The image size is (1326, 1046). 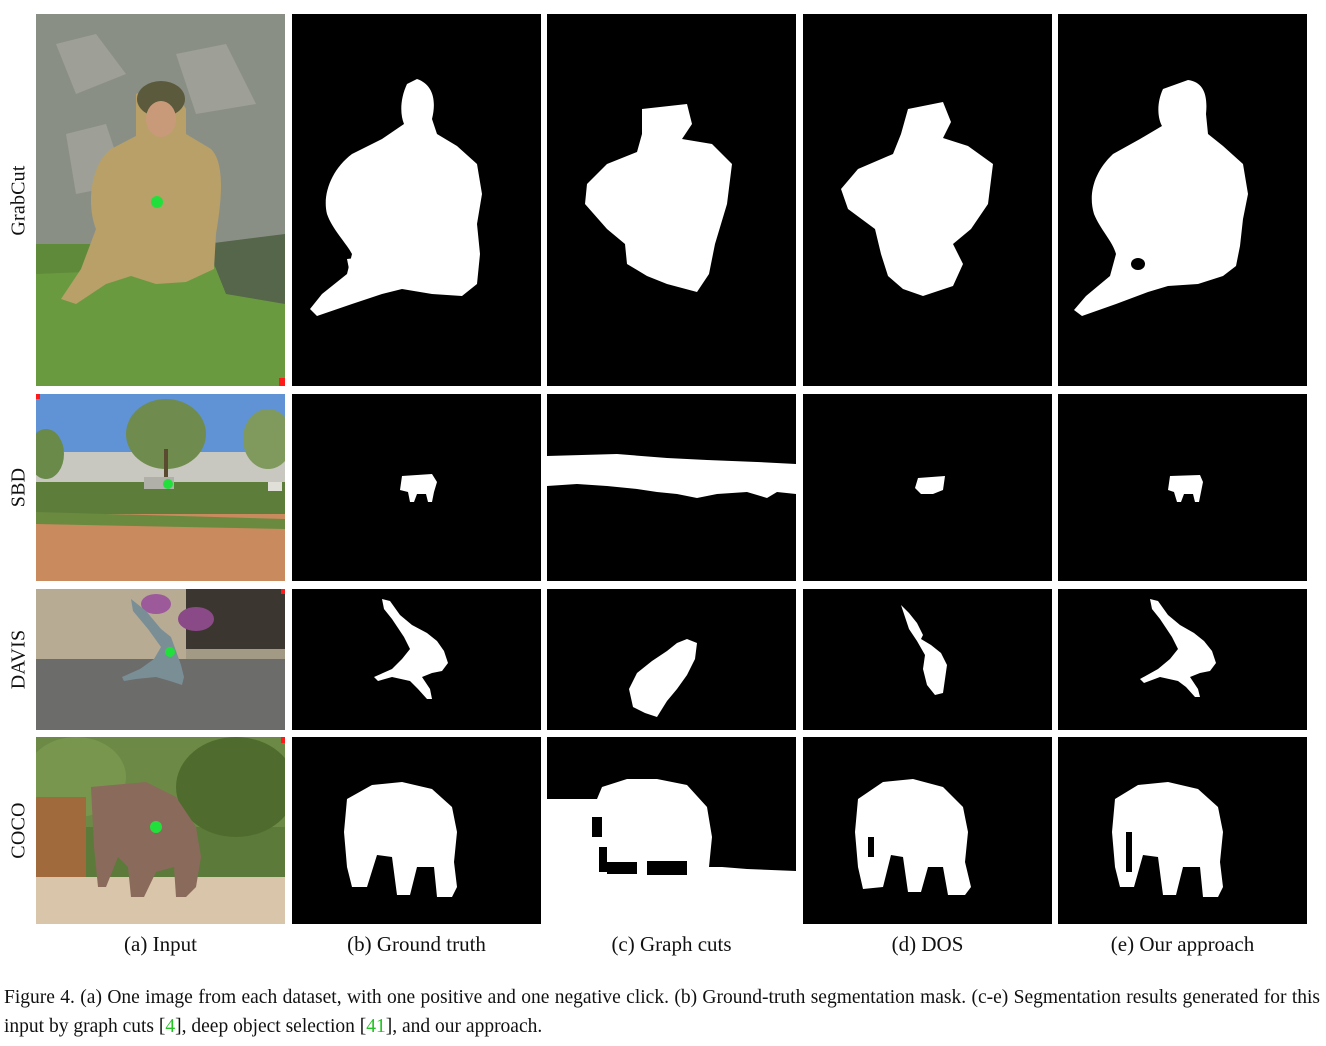 What do you see at coordinates (18, 830) in the screenshot?
I see `row-label-coco: COCO` at bounding box center [18, 830].